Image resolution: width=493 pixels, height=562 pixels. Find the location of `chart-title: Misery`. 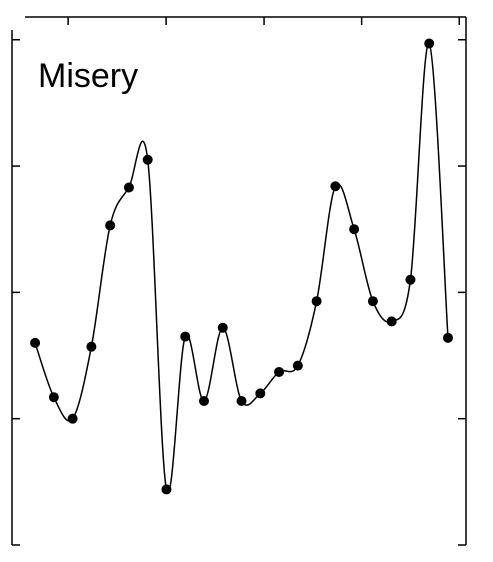

chart-title: Misery is located at coordinates (88, 76).